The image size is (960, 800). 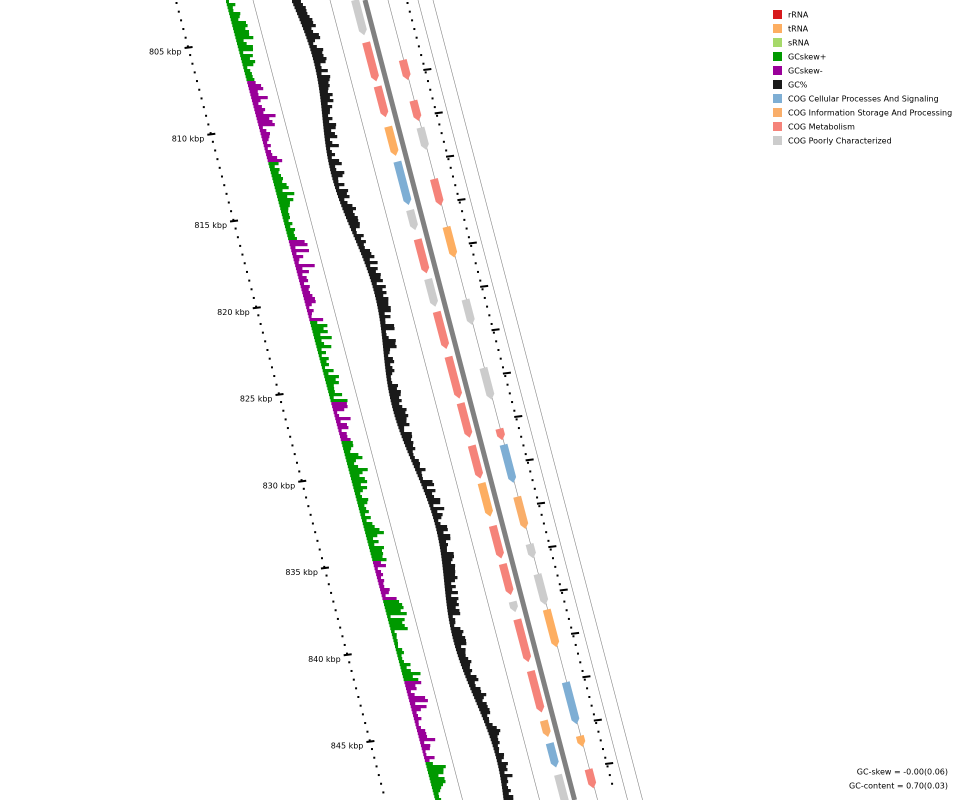 What do you see at coordinates (805, 71) in the screenshot?
I see `legend-label: GCskew-` at bounding box center [805, 71].